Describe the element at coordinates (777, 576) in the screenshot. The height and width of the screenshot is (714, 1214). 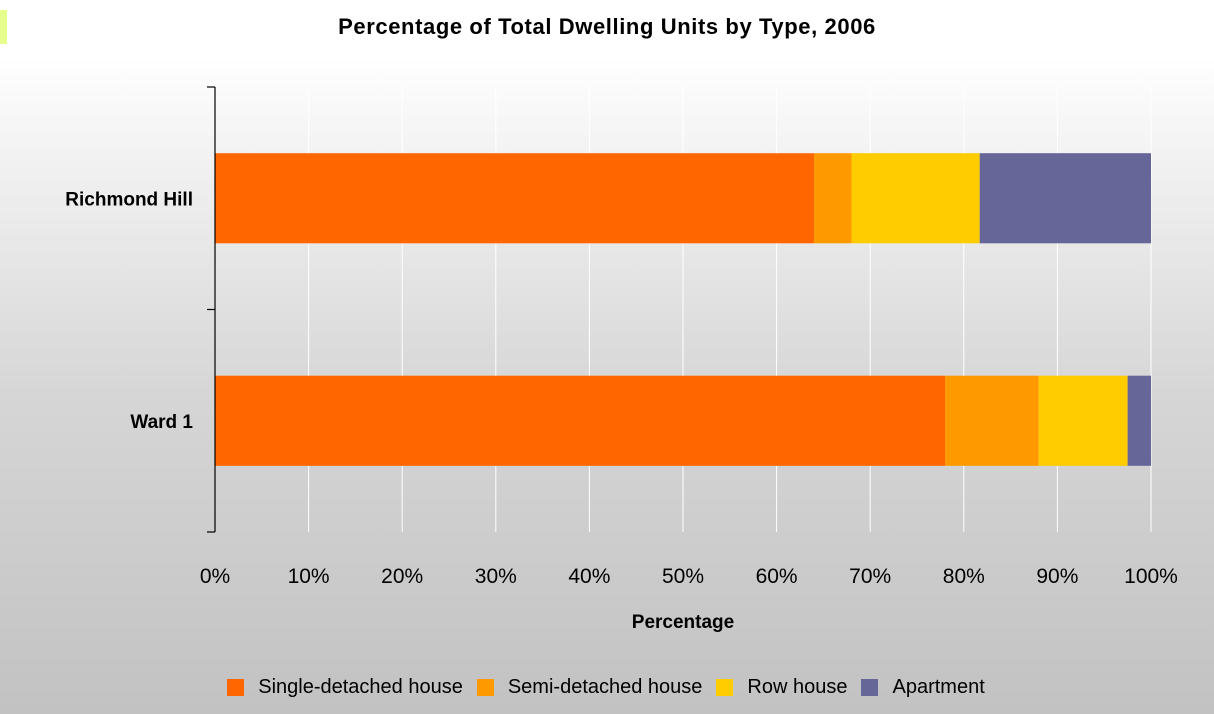
I see `x-tick-label: 60%` at that location.